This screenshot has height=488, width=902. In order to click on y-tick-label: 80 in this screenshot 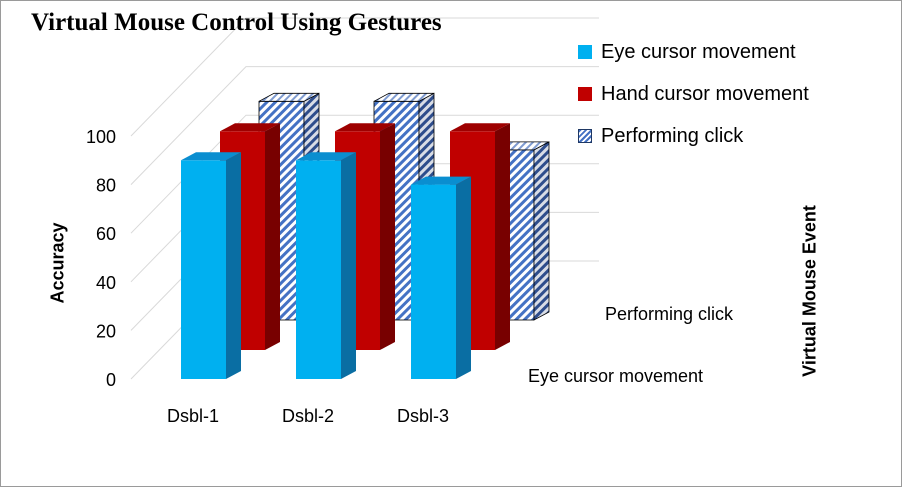, I will do `click(106, 186)`.